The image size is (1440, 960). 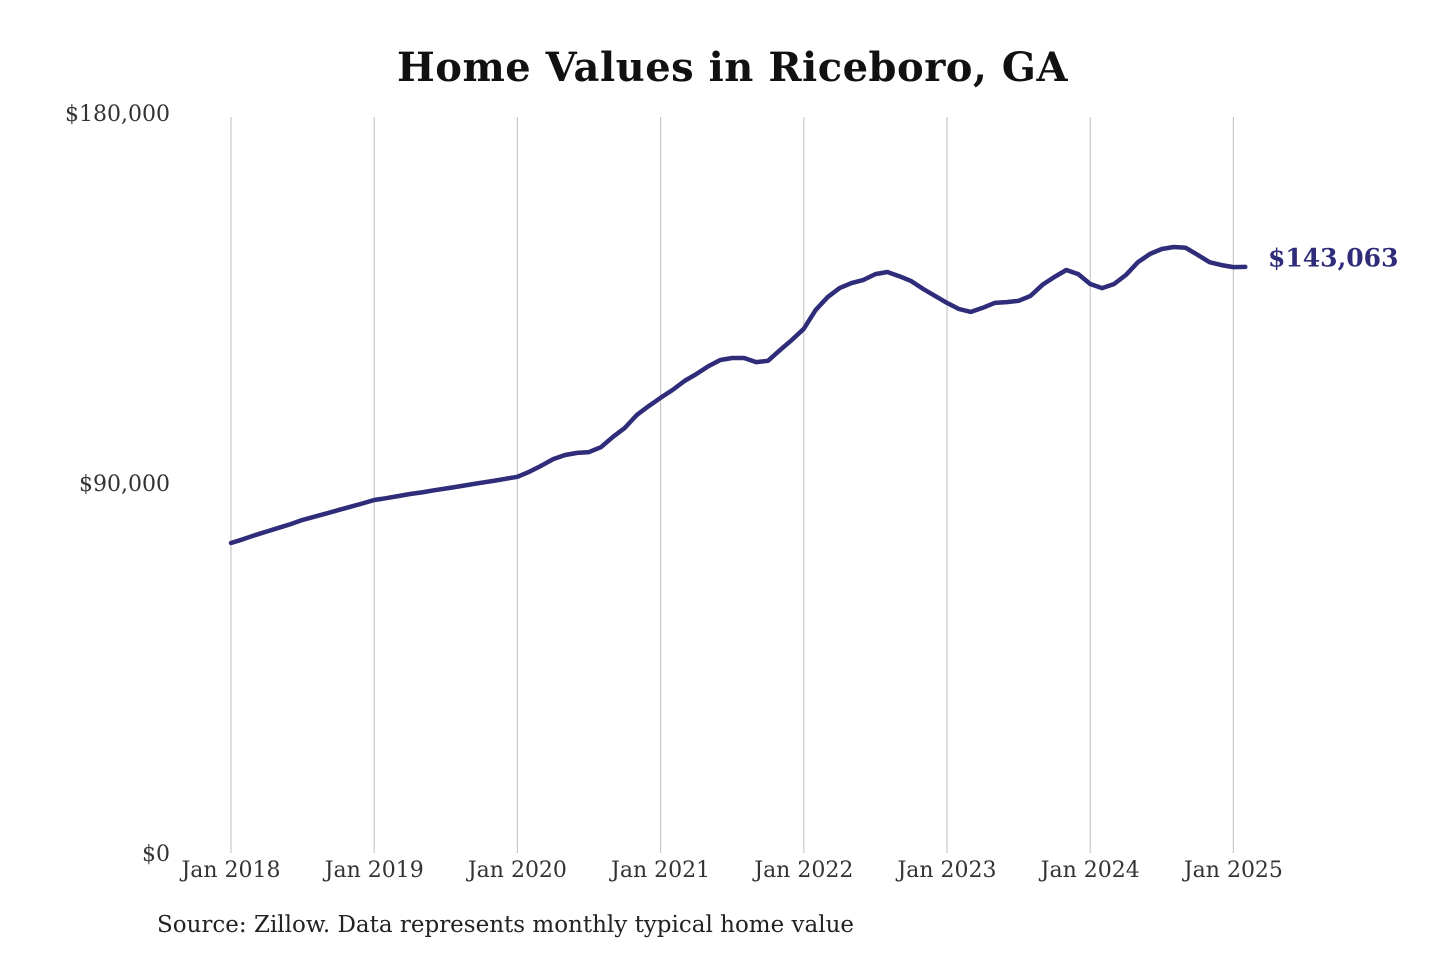 I want to click on latest-value-label: $143,063, so click(x=1333, y=258).